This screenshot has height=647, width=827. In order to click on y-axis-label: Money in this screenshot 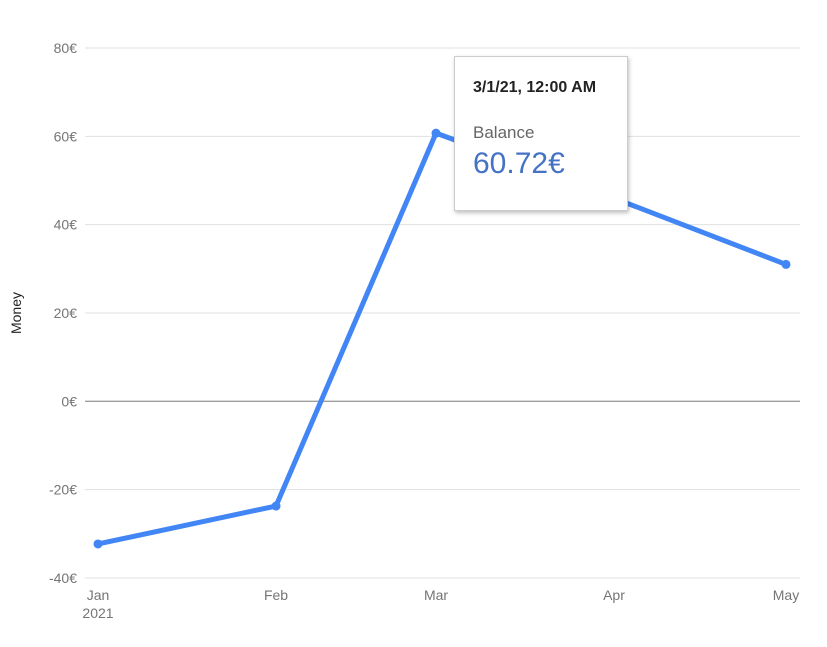, I will do `click(16, 313)`.